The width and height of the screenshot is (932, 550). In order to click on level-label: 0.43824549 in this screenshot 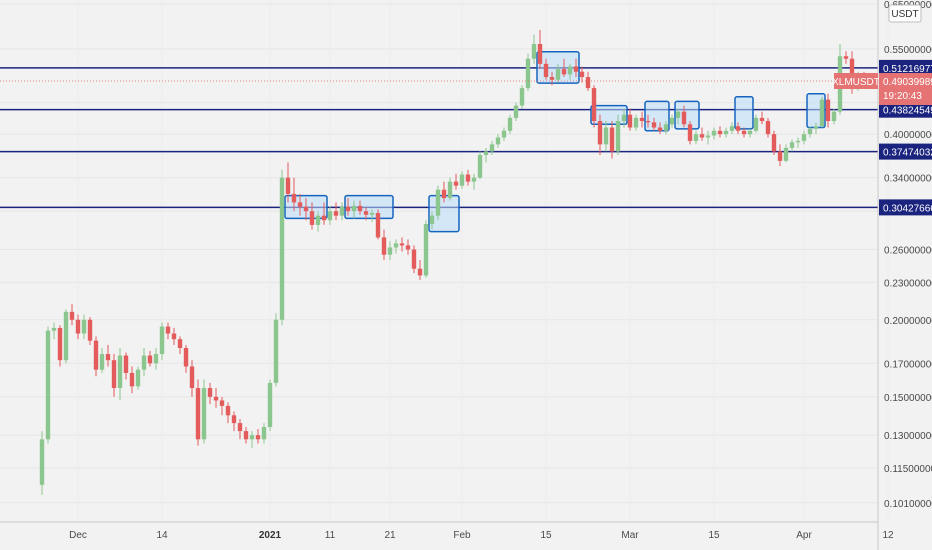, I will do `click(907, 111)`.